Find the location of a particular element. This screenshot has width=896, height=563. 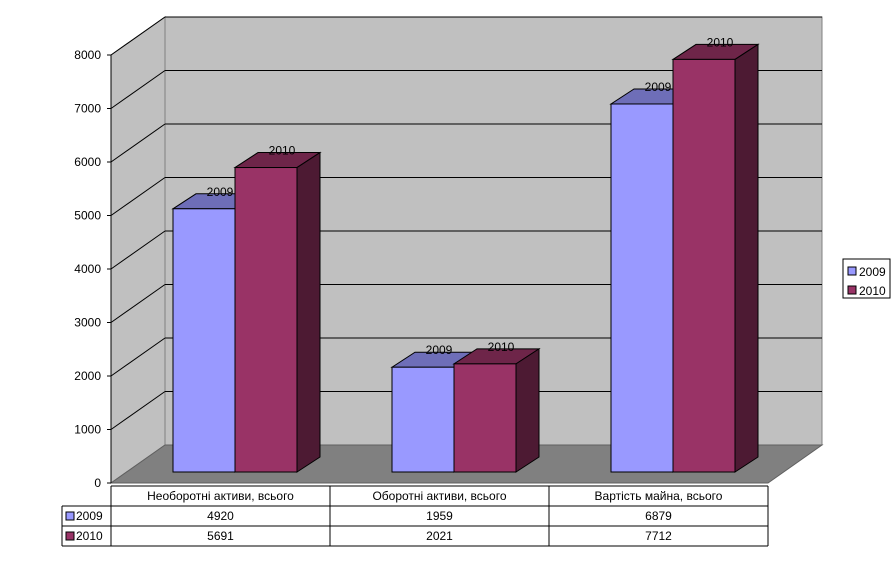

y-tick-label: 4000 is located at coordinates (87, 269).